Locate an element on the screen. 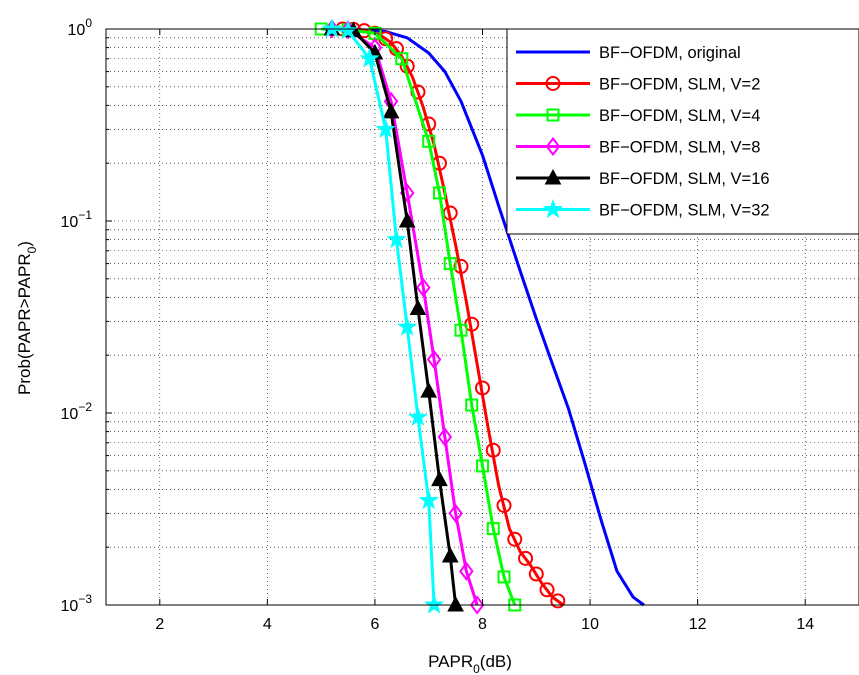 This screenshot has height=675, width=859. x-tick-label: 10 is located at coordinates (590, 624).